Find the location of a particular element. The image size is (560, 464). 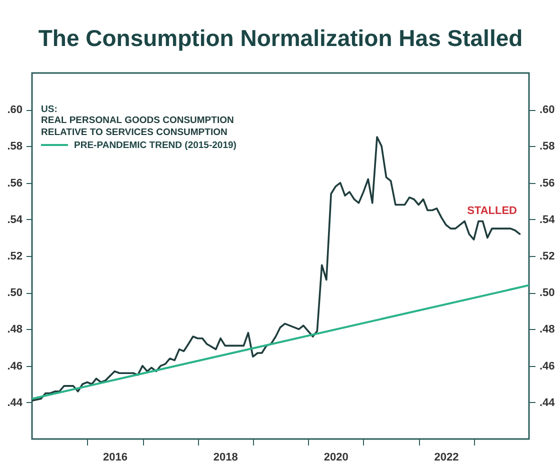

y2-tick-label: .44 is located at coordinates (548, 402).